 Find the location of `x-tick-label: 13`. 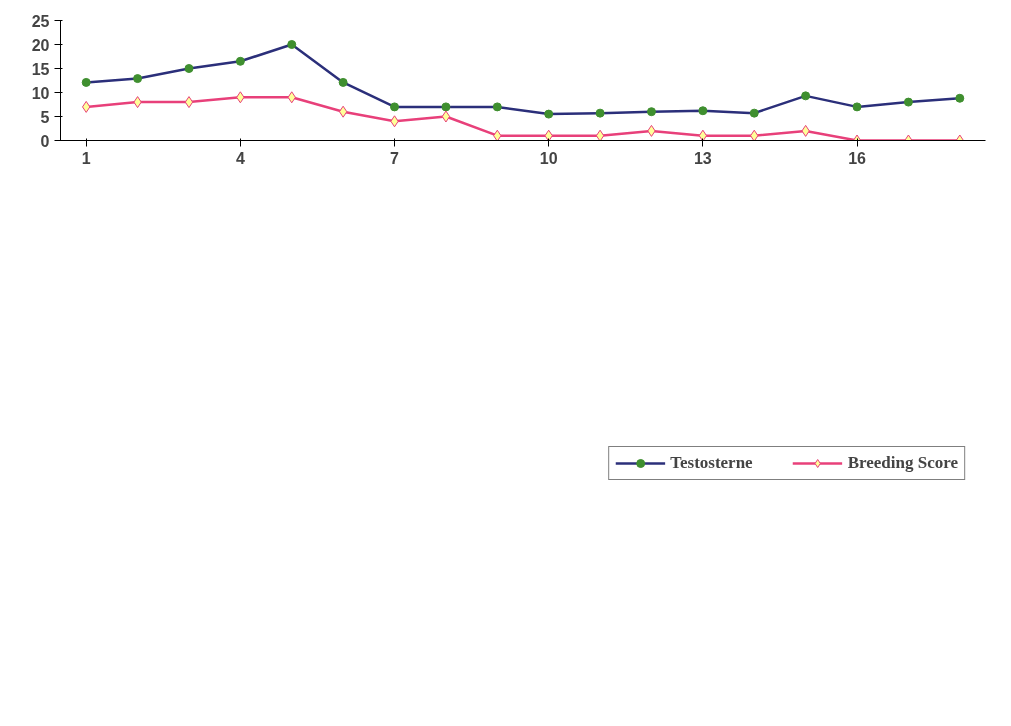

x-tick-label: 13 is located at coordinates (702, 158).